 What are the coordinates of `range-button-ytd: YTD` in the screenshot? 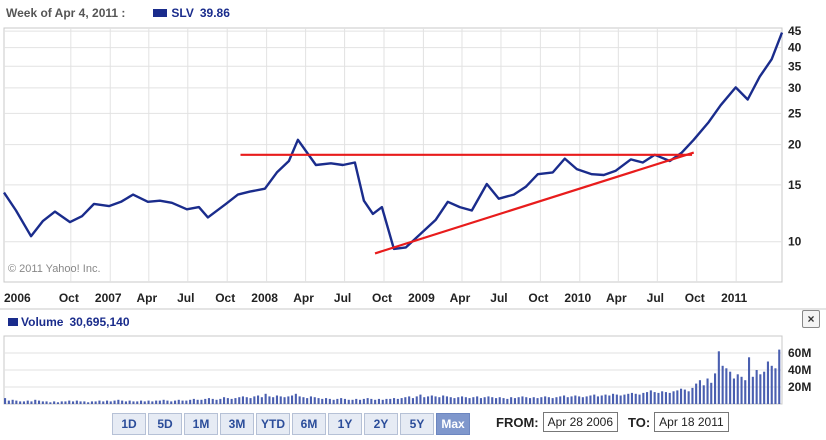 It's located at (273, 424).